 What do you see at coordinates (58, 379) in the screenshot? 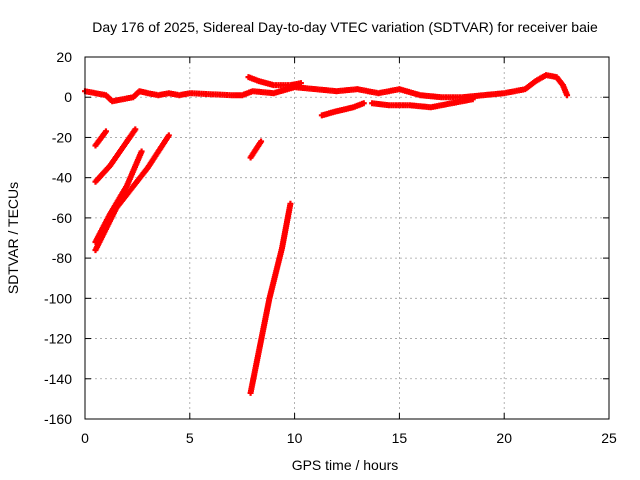
I see `y-tick-label: -140` at bounding box center [58, 379].